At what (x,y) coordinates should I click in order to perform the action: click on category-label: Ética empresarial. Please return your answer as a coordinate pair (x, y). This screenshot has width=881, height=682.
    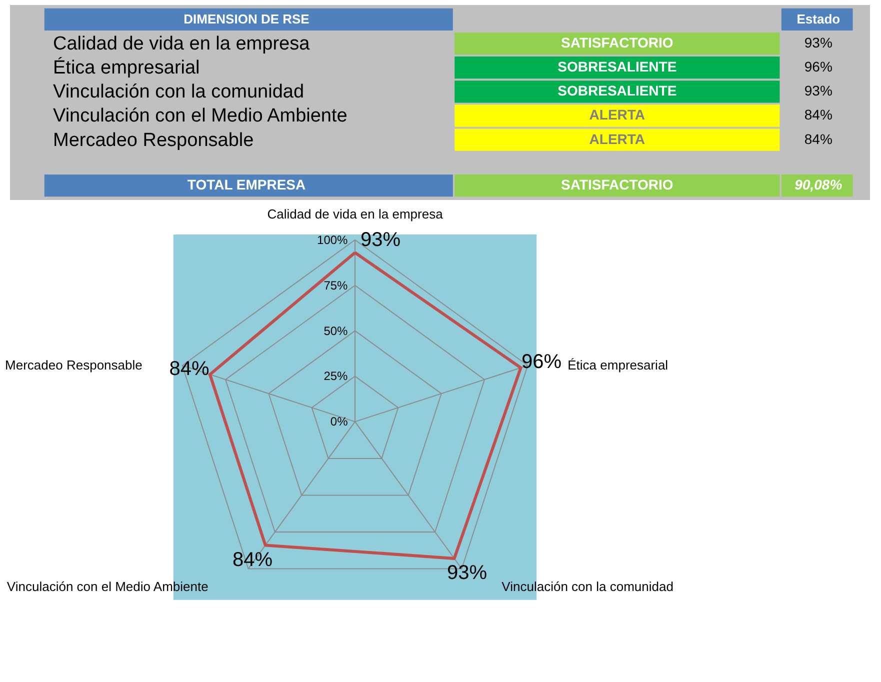
    Looking at the image, I should click on (126, 68).